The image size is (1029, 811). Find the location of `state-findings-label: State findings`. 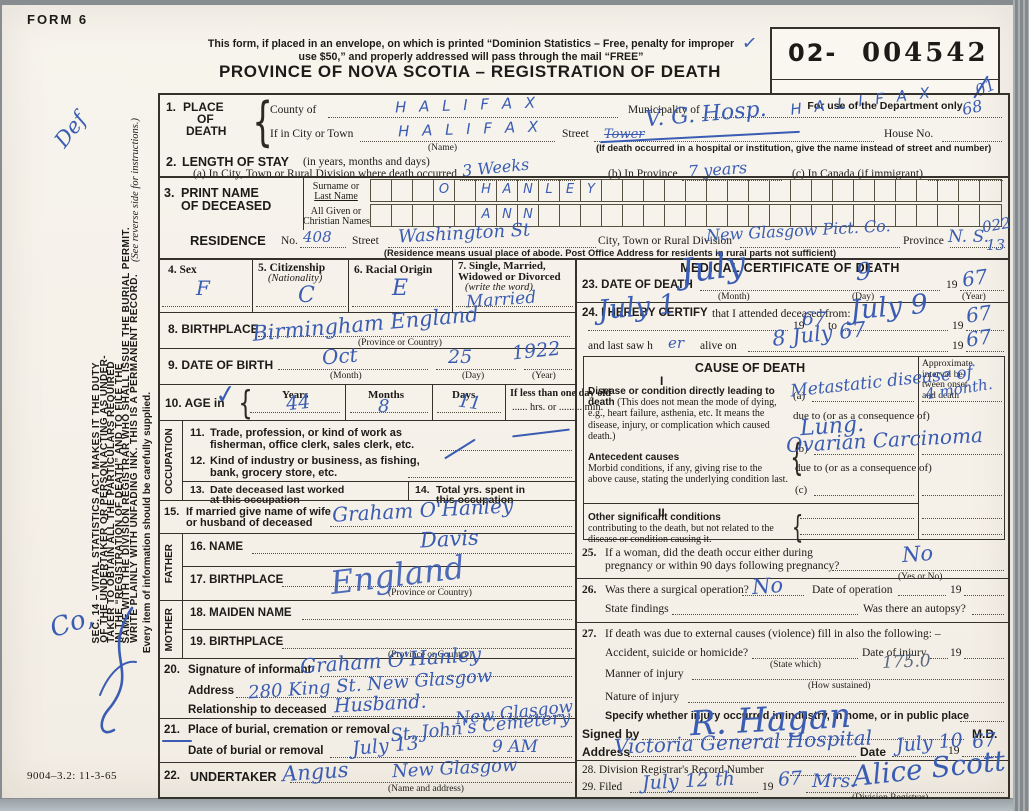

state-findings-label: State findings is located at coordinates (637, 609).